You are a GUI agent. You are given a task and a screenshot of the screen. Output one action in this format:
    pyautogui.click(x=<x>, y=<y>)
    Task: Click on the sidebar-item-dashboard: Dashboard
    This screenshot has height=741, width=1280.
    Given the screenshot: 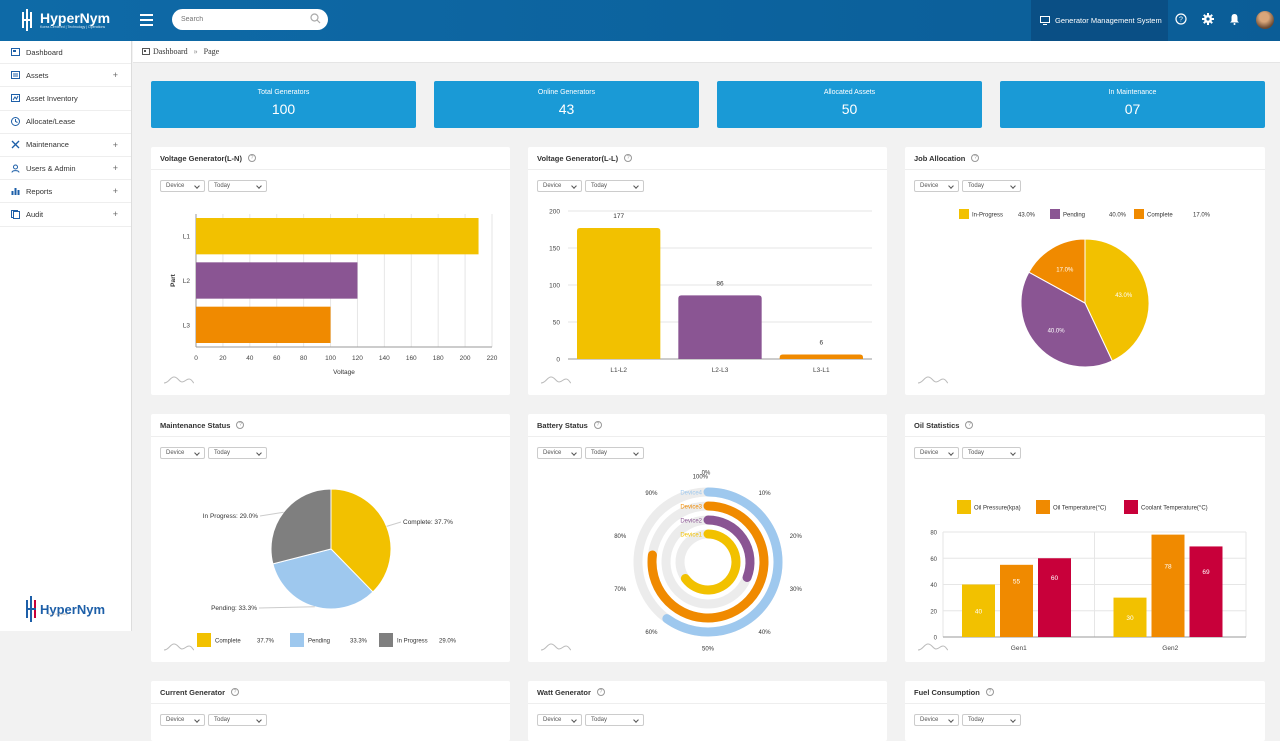 What is the action you would take?
    pyautogui.click(x=65, y=53)
    